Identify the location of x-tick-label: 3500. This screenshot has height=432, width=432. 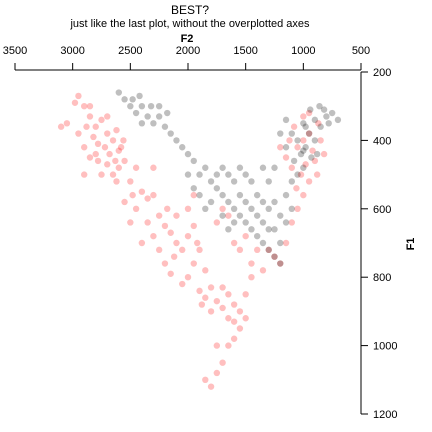
(15, 51).